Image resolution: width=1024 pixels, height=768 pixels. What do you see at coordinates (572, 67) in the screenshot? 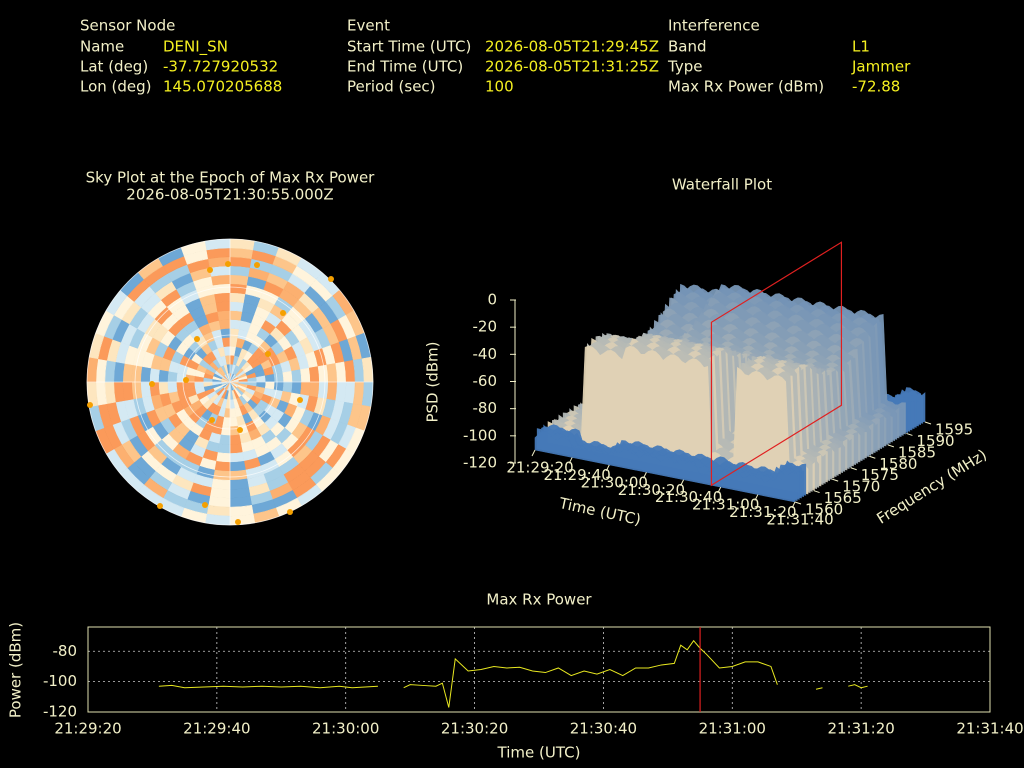
I see `field-value: 2026-08-05T21:31:25Z` at bounding box center [572, 67].